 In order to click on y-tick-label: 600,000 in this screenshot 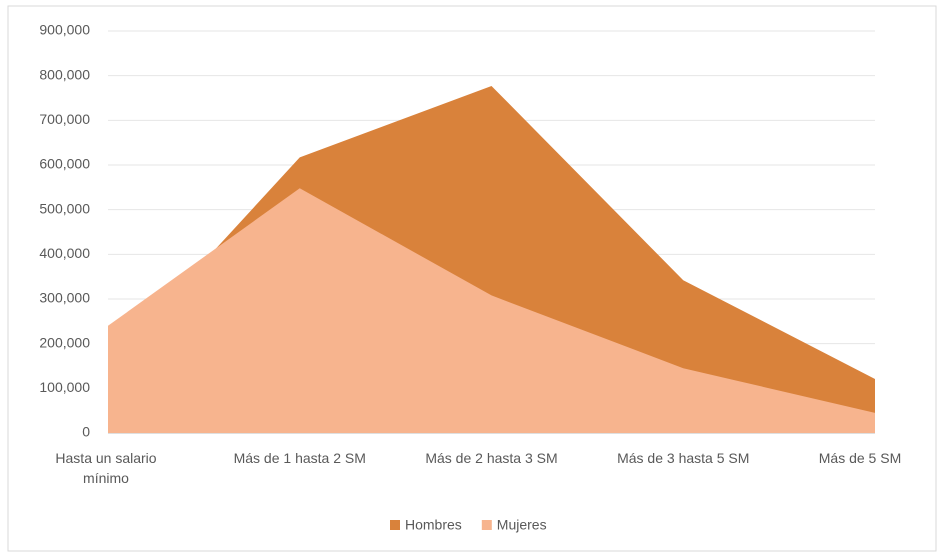, I will do `click(64, 164)`.